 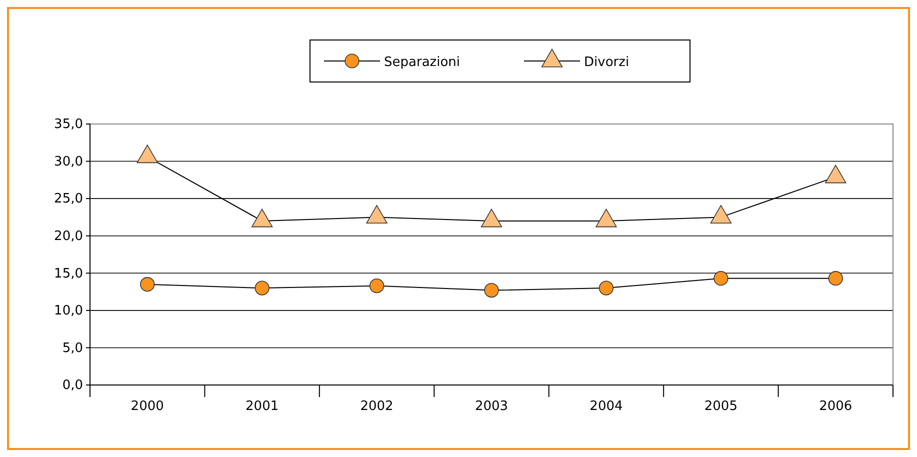 I want to click on y-tick-label: 20,0, so click(x=68, y=236).